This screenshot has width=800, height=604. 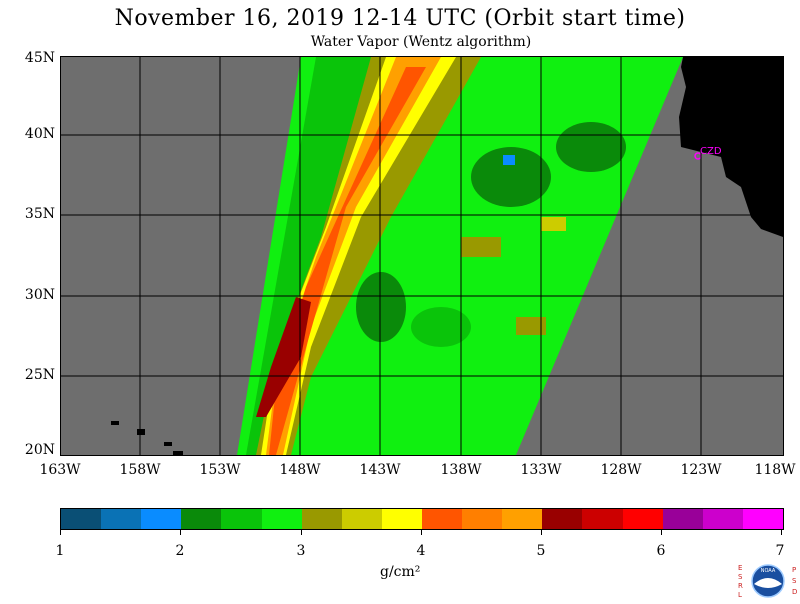 What do you see at coordinates (140, 470) in the screenshot?
I see `lon-label-158w: 158W` at bounding box center [140, 470].